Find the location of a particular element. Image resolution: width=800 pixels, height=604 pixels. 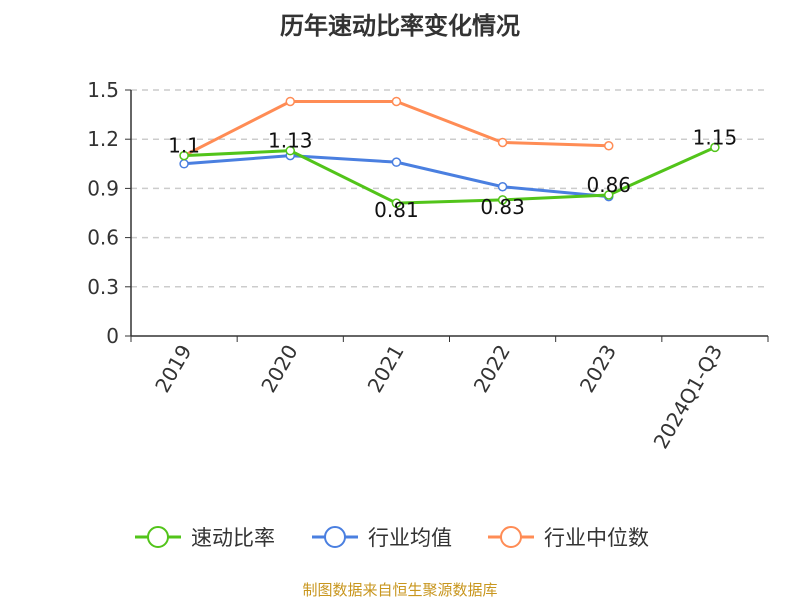

y-tick-label: 0.6 is located at coordinates (103, 238).